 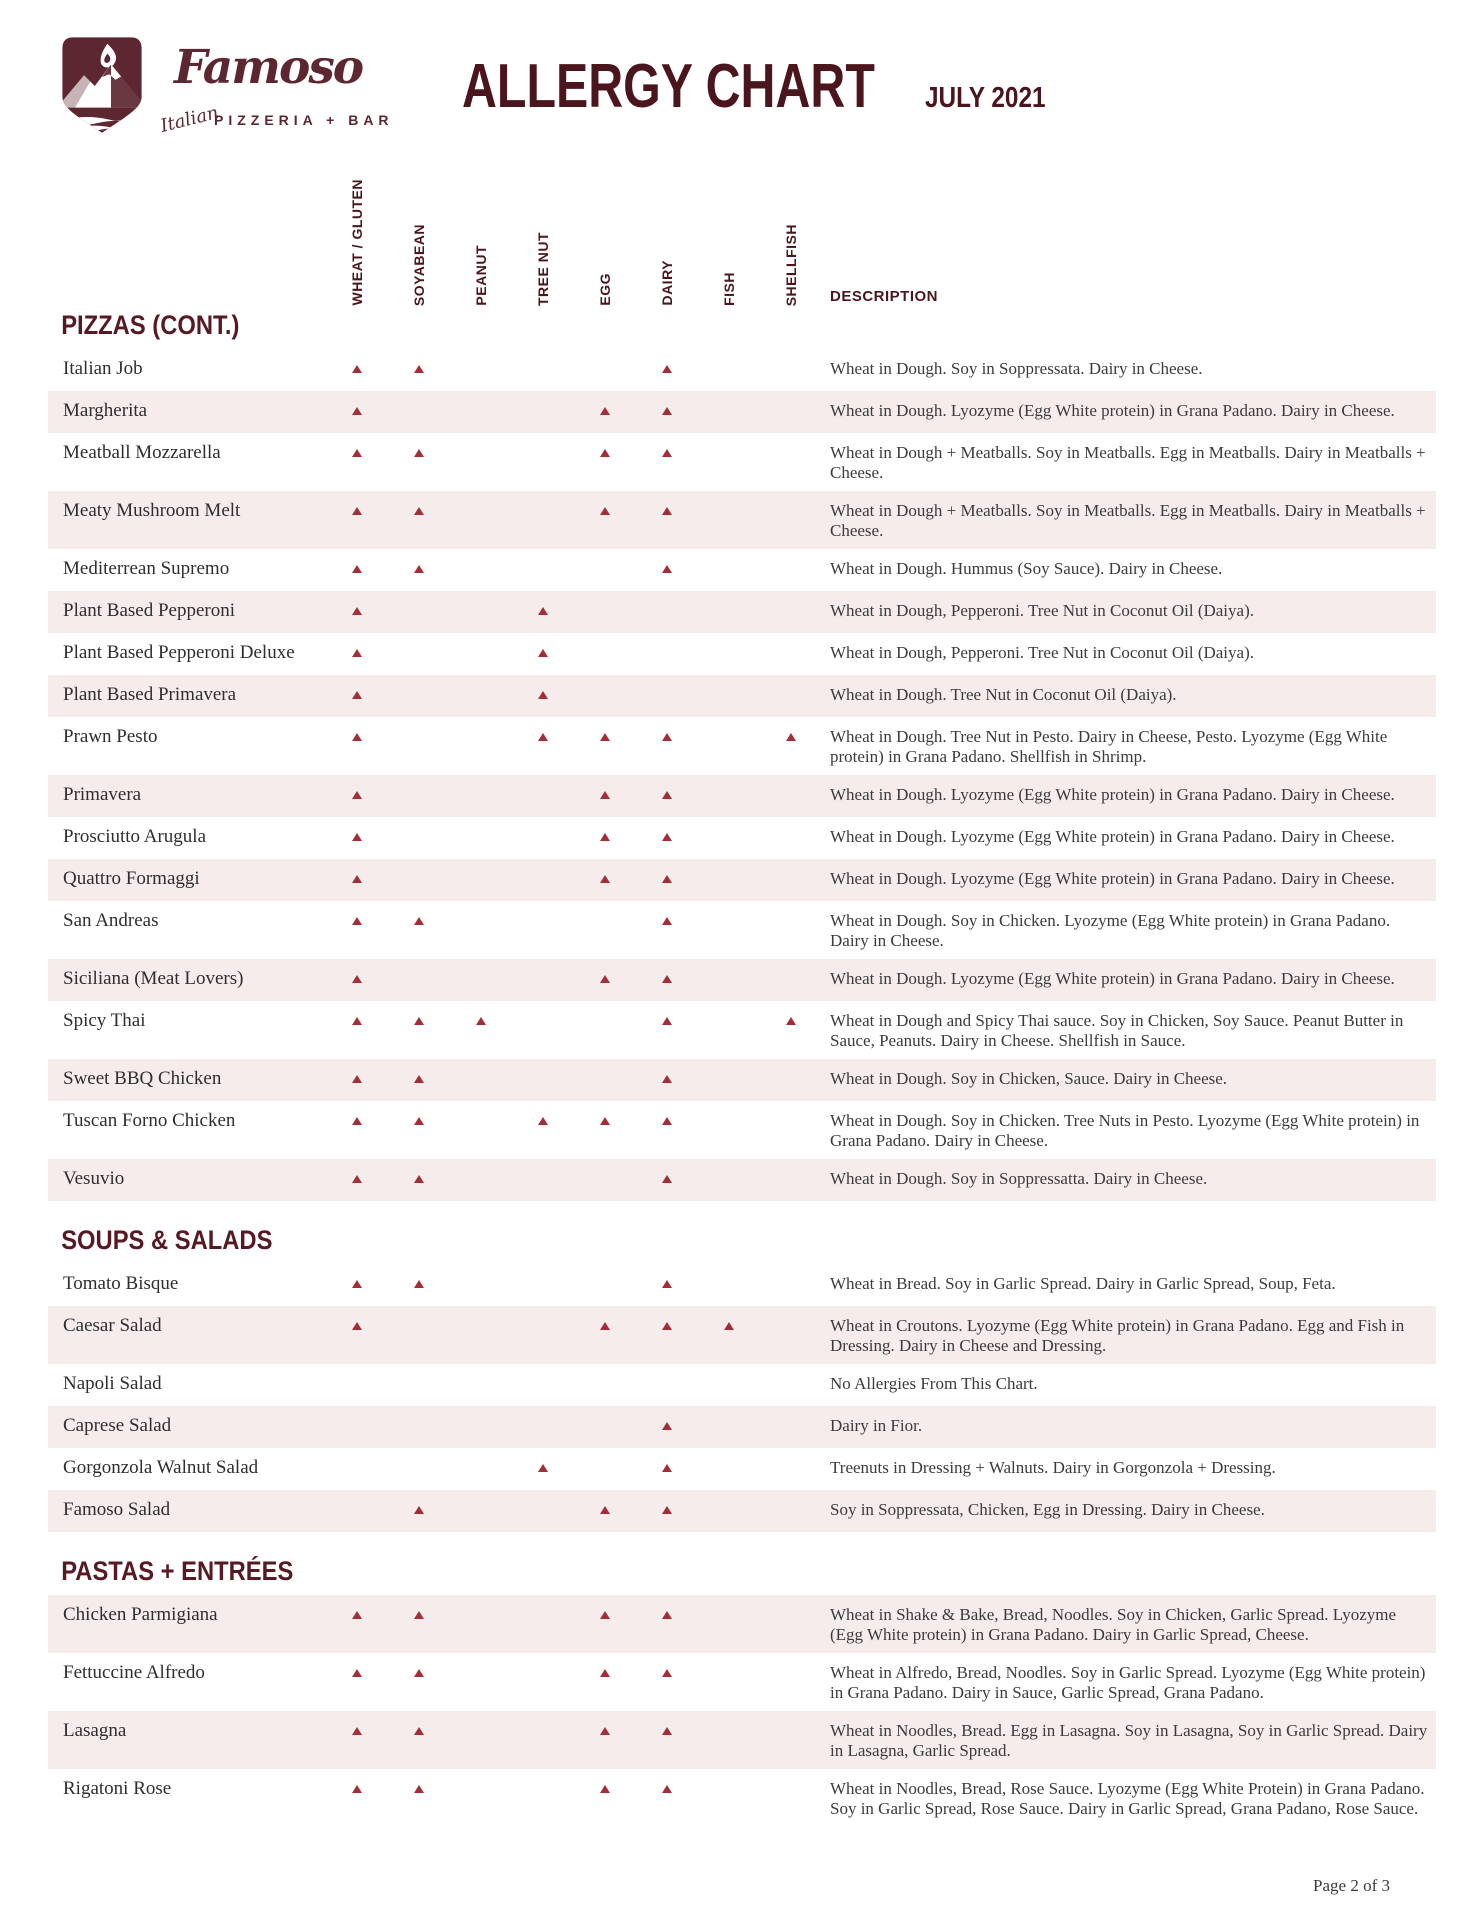 I want to click on famoso-logo: Famoso Italian PIZZERIA + BAR, so click(x=218, y=86).